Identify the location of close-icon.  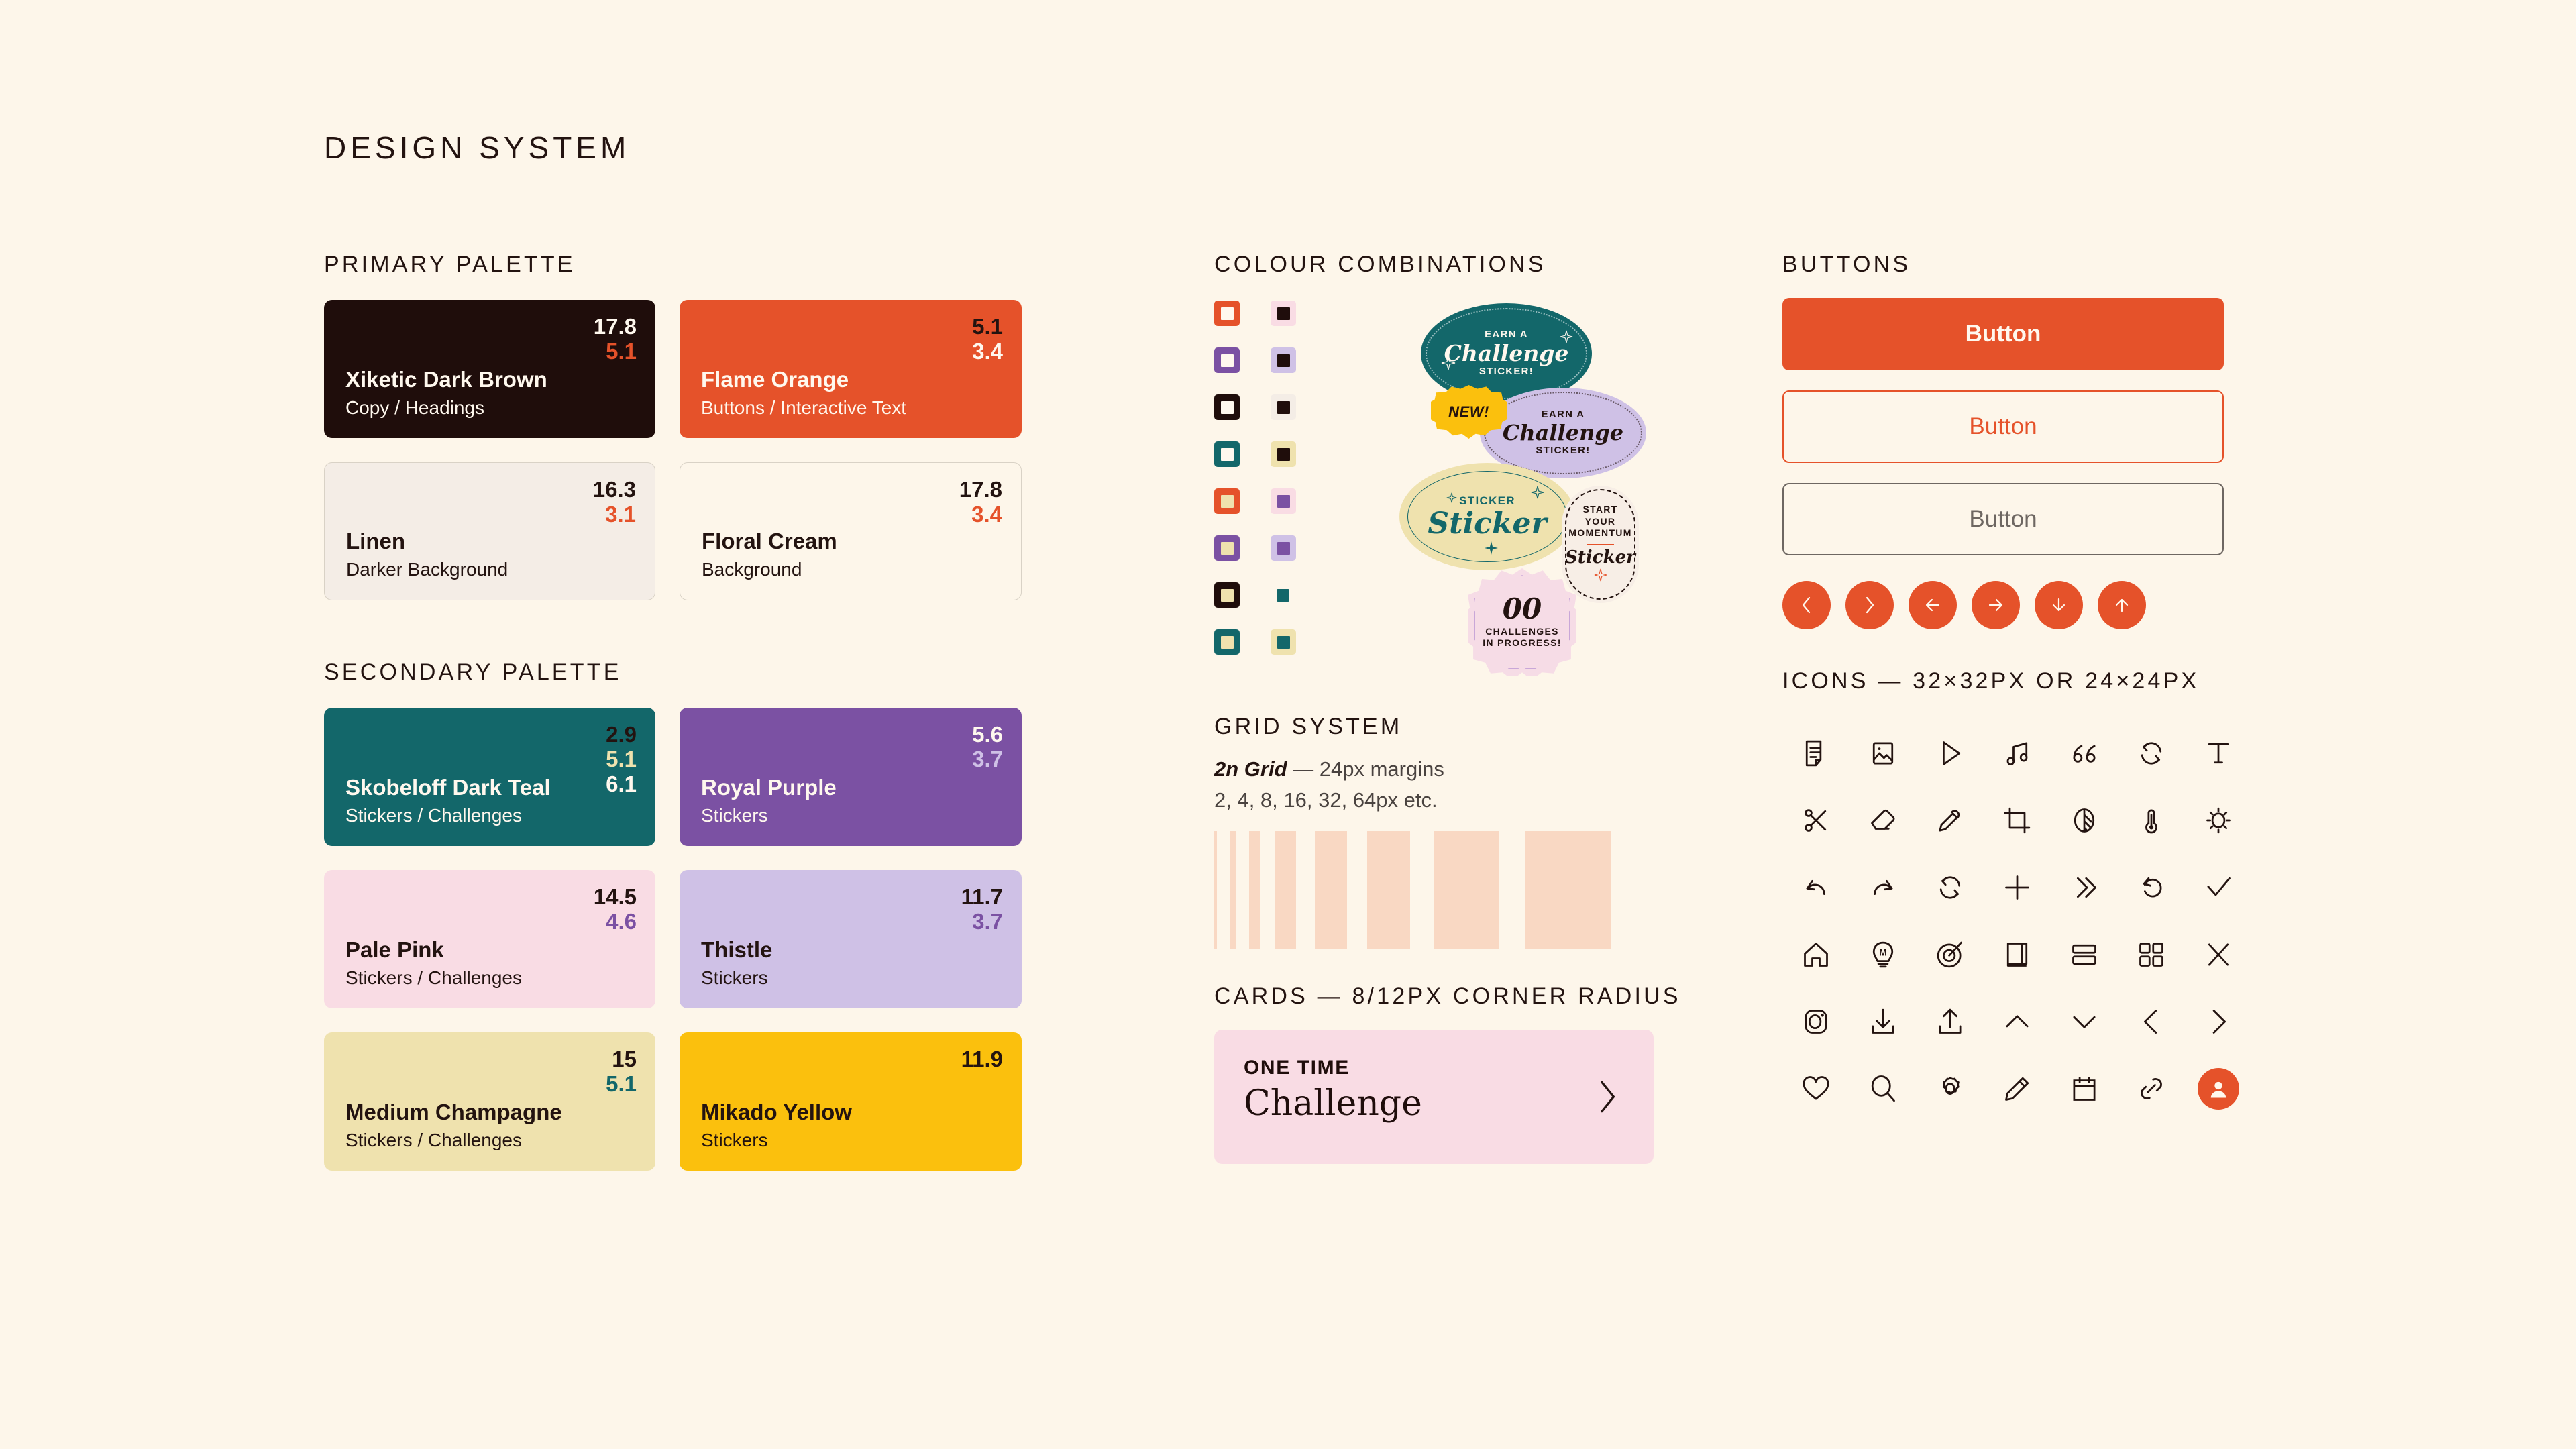
(2218, 954).